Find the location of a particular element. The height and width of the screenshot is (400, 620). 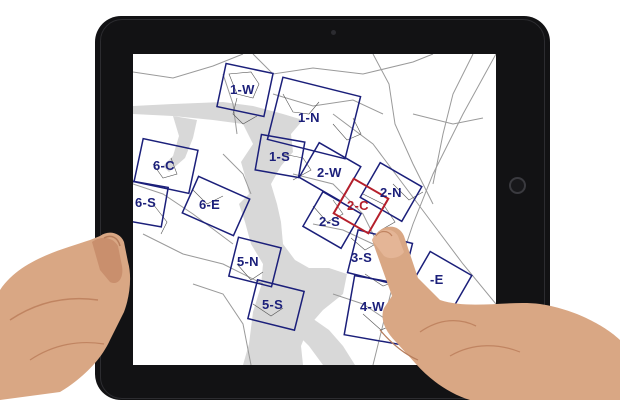

river-branch-south is located at coordinates (319, 334).